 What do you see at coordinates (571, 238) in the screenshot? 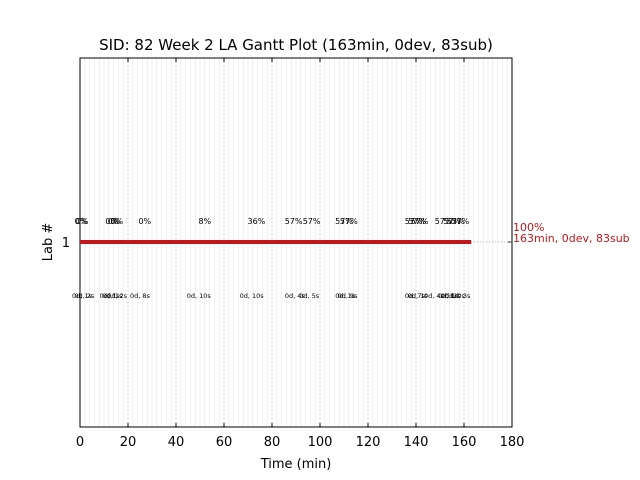
I see `end-annotation-summary: 163min, 0dev, 83sub` at bounding box center [571, 238].